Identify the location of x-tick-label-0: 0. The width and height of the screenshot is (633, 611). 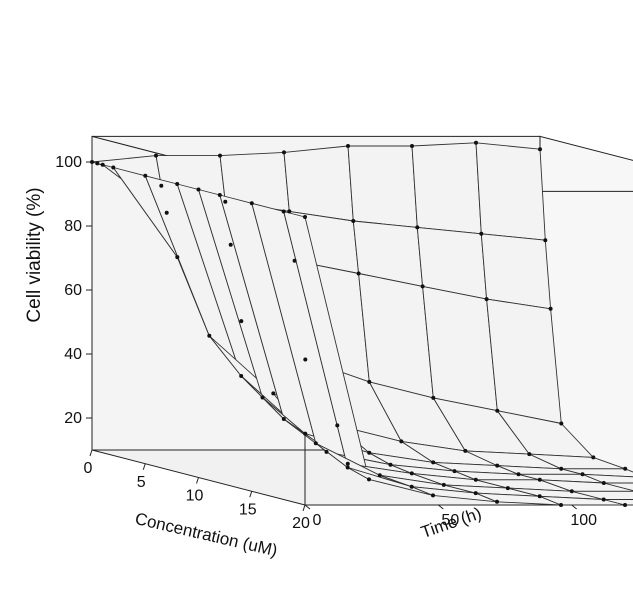
(88, 468).